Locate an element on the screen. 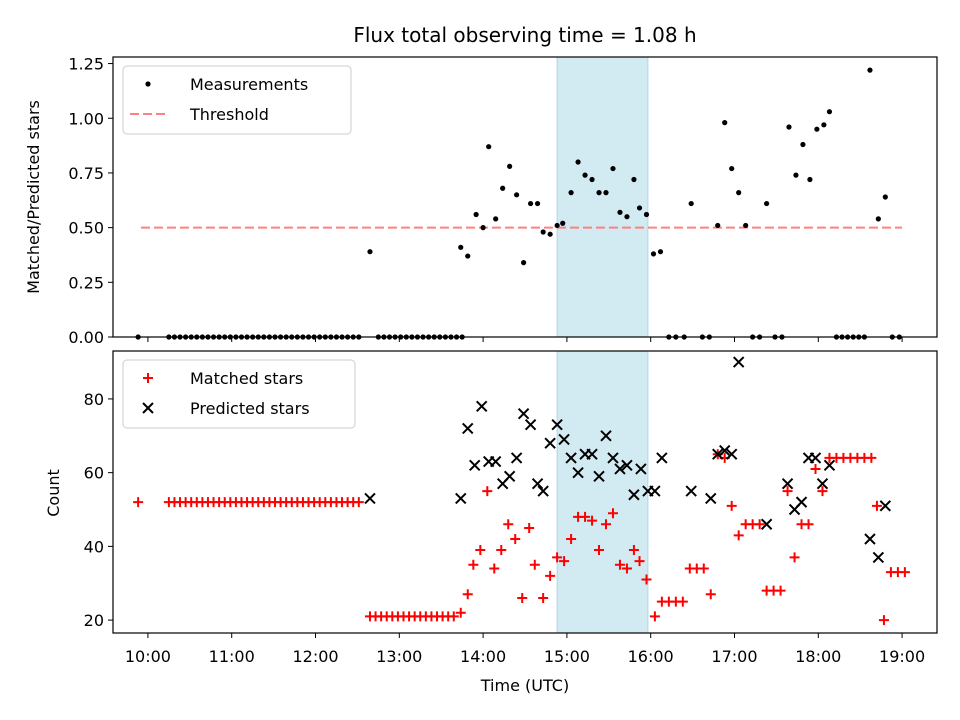  bottom-y-tick-label: 20 is located at coordinates (94, 620).